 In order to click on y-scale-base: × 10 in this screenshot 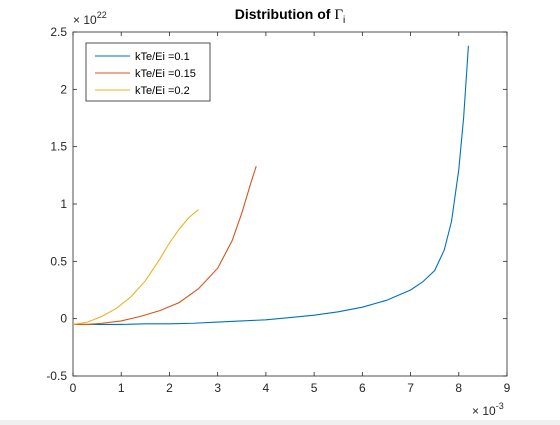, I will do `click(85, 20)`.